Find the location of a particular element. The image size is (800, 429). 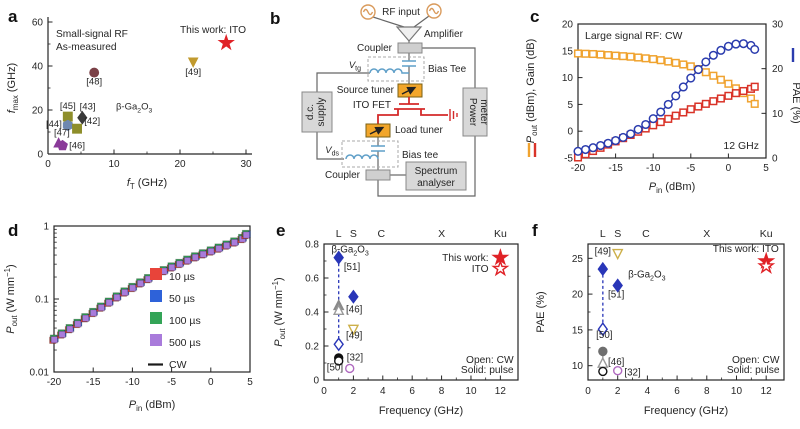

vtg-label: Vtg is located at coordinates (355, 66).